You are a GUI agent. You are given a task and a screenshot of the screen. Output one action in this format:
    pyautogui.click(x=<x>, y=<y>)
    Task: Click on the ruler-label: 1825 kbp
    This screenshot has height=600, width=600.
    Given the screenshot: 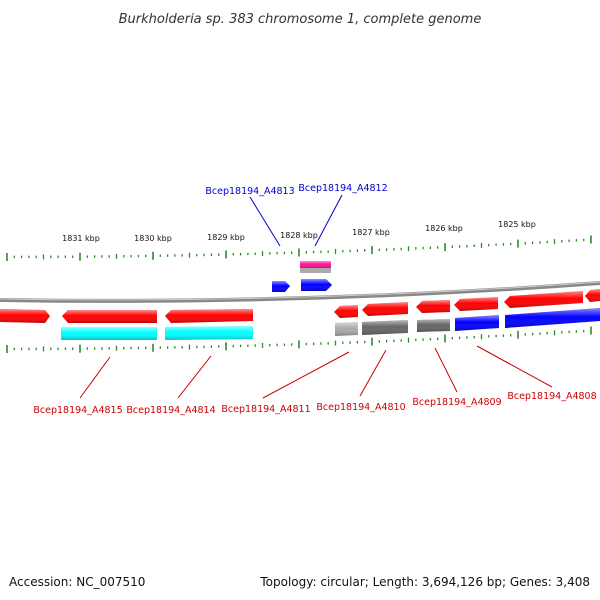 What is the action you would take?
    pyautogui.click(x=517, y=224)
    